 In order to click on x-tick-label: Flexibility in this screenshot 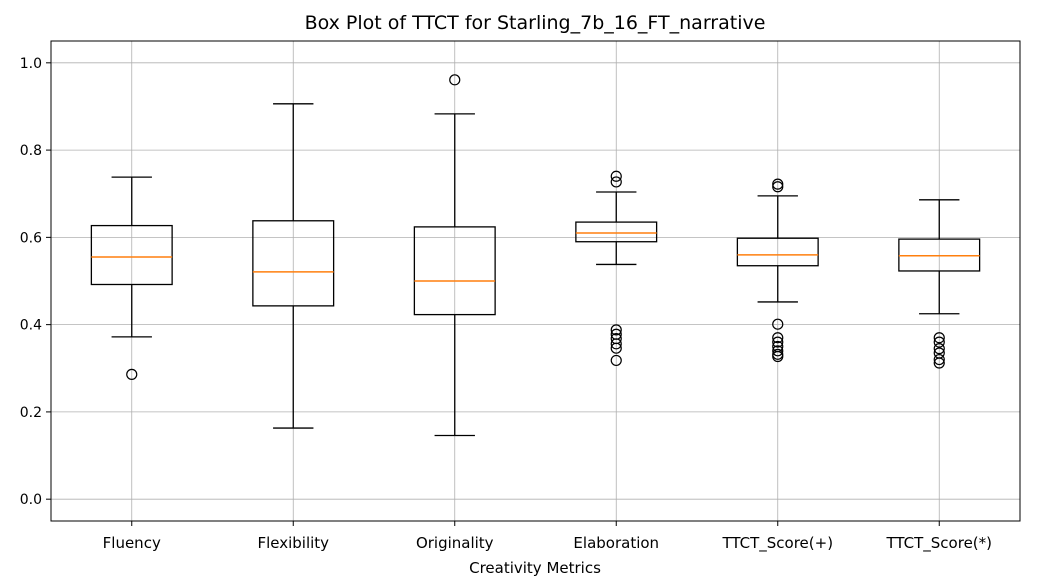, I will do `click(293, 543)`.